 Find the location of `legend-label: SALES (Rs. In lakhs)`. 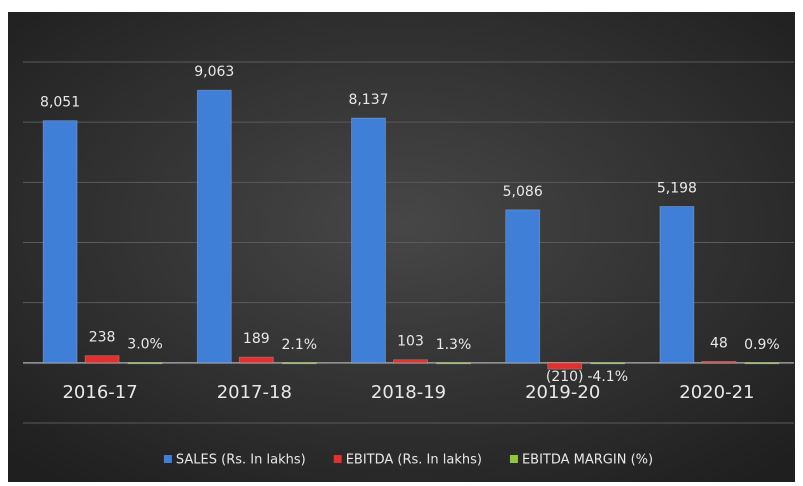

legend-label: SALES (Rs. In lakhs) is located at coordinates (241, 460).